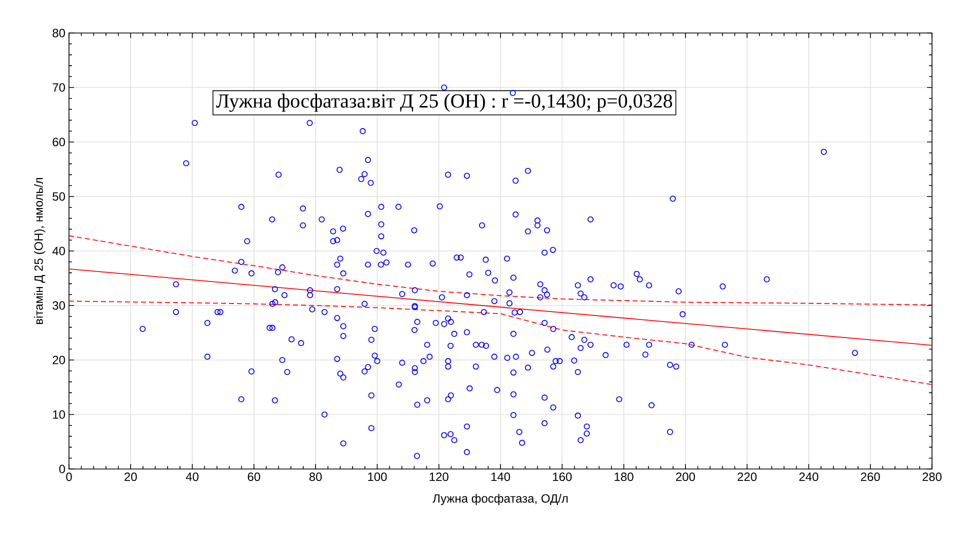  What do you see at coordinates (130, 477) in the screenshot?
I see `x-tick-label: 20` at bounding box center [130, 477].